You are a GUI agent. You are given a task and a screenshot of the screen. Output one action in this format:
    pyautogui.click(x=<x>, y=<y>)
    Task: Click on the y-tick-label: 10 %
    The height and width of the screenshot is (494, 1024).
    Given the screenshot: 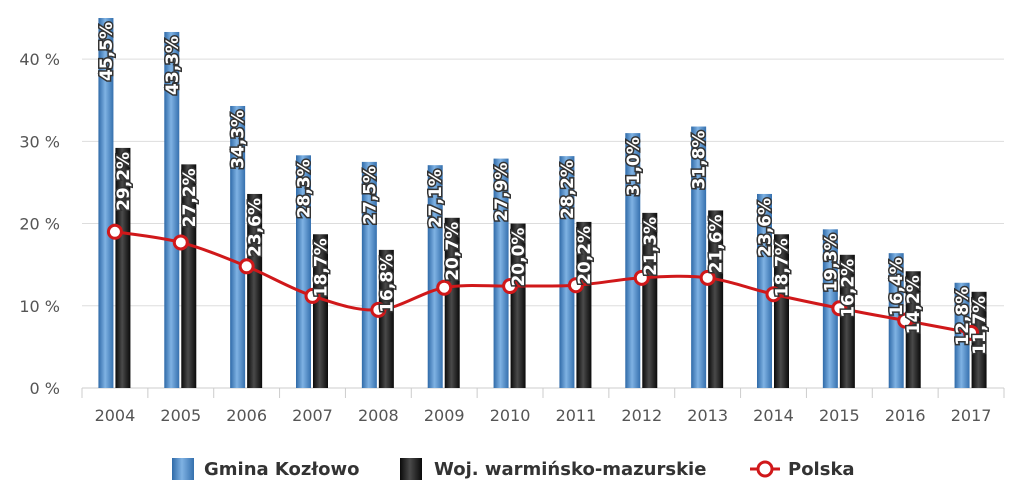 What is the action you would take?
    pyautogui.click(x=39, y=306)
    